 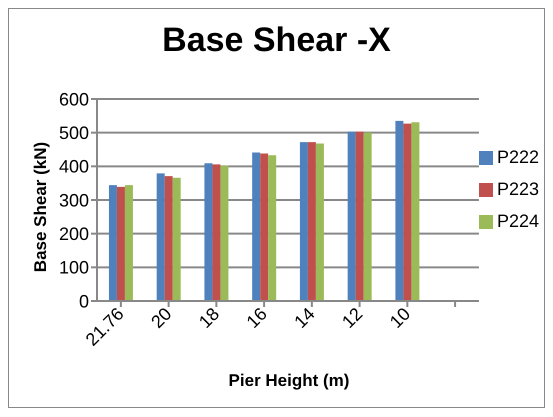 I want to click on y-tick-label: 500, so click(x=73, y=133).